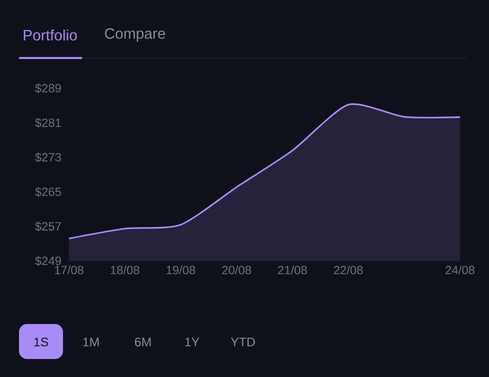 This screenshot has width=489, height=377. I want to click on x-tick-label: 19/08, so click(181, 270).